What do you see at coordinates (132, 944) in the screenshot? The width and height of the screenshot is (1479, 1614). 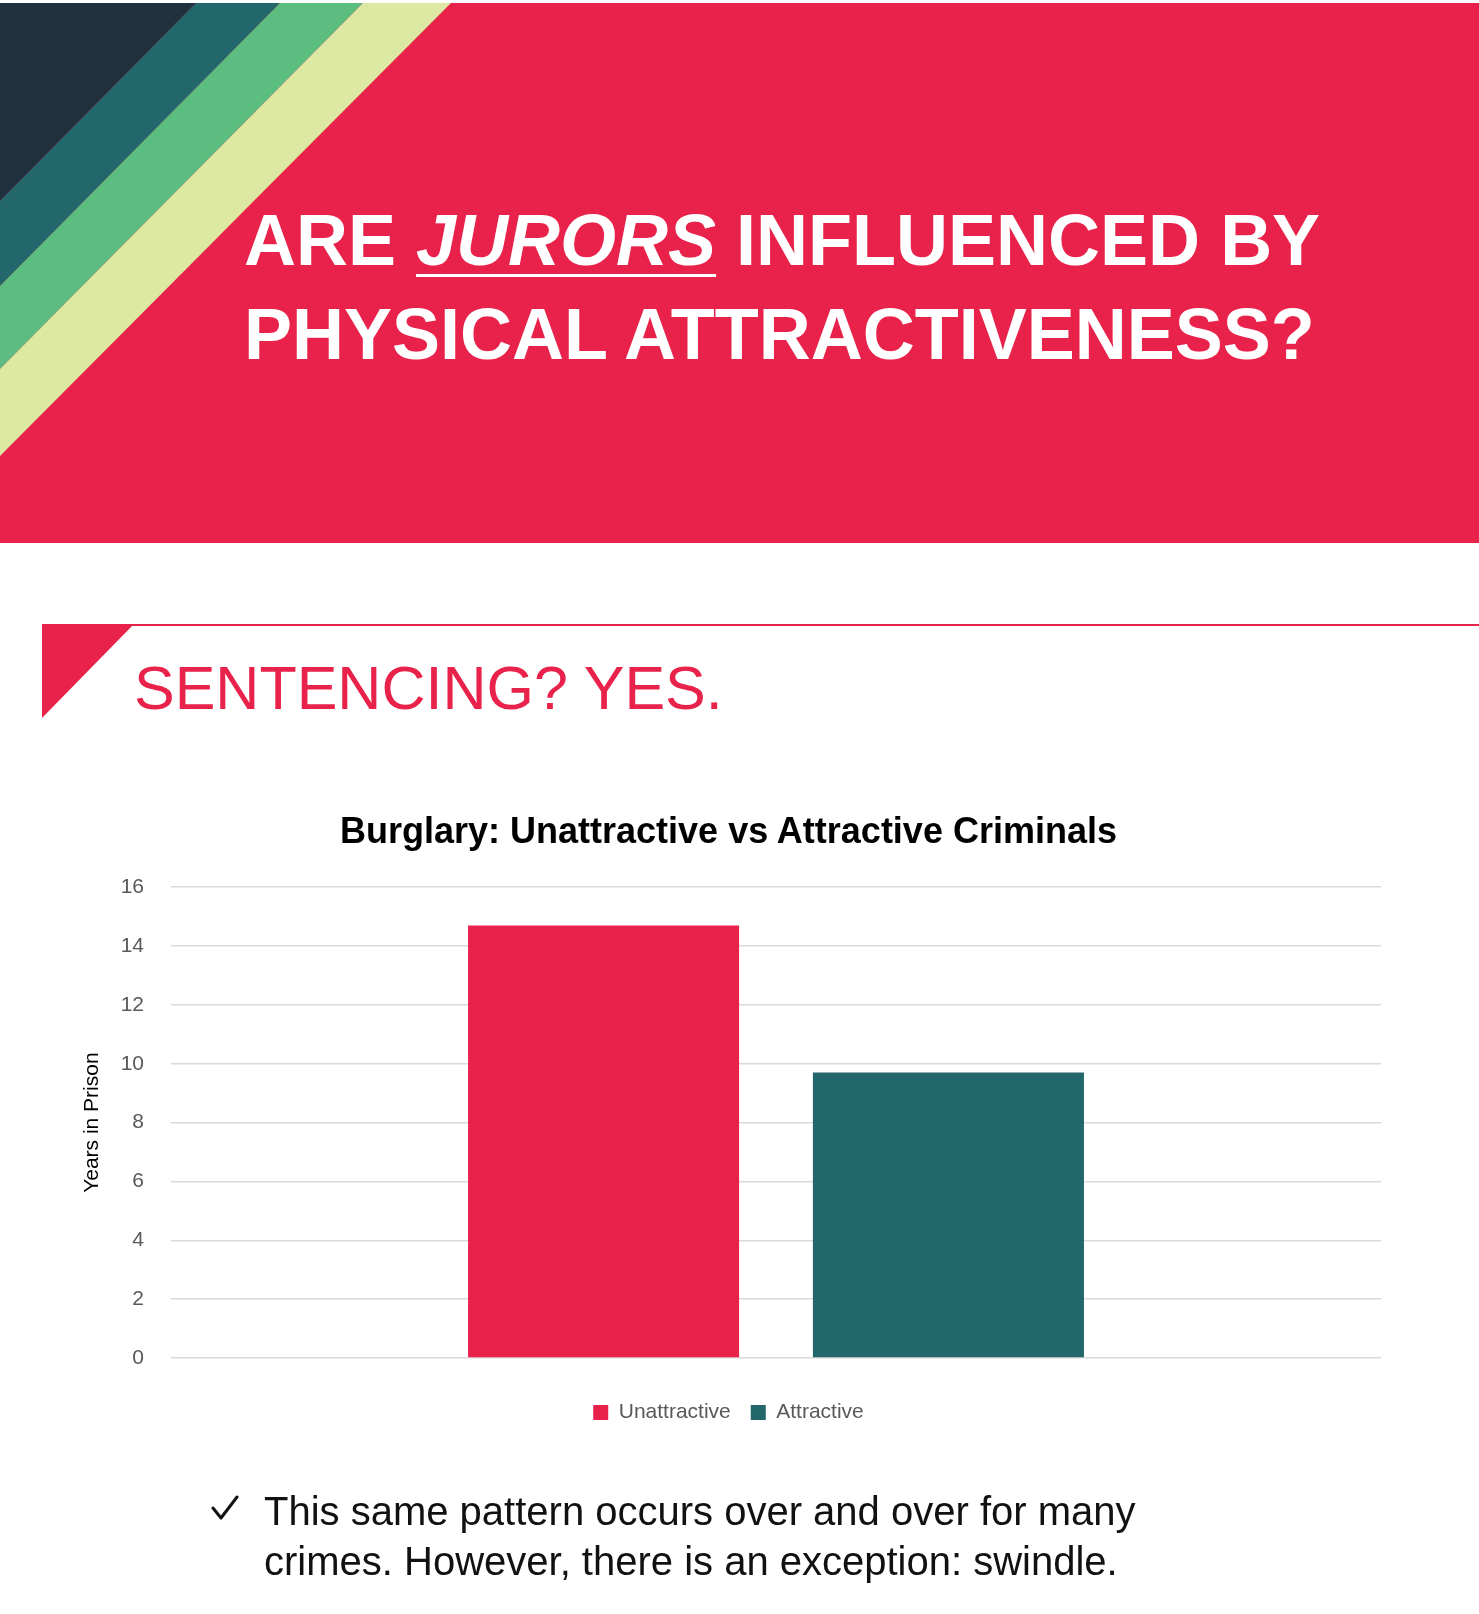 I see `y-tick-label: 14` at bounding box center [132, 944].